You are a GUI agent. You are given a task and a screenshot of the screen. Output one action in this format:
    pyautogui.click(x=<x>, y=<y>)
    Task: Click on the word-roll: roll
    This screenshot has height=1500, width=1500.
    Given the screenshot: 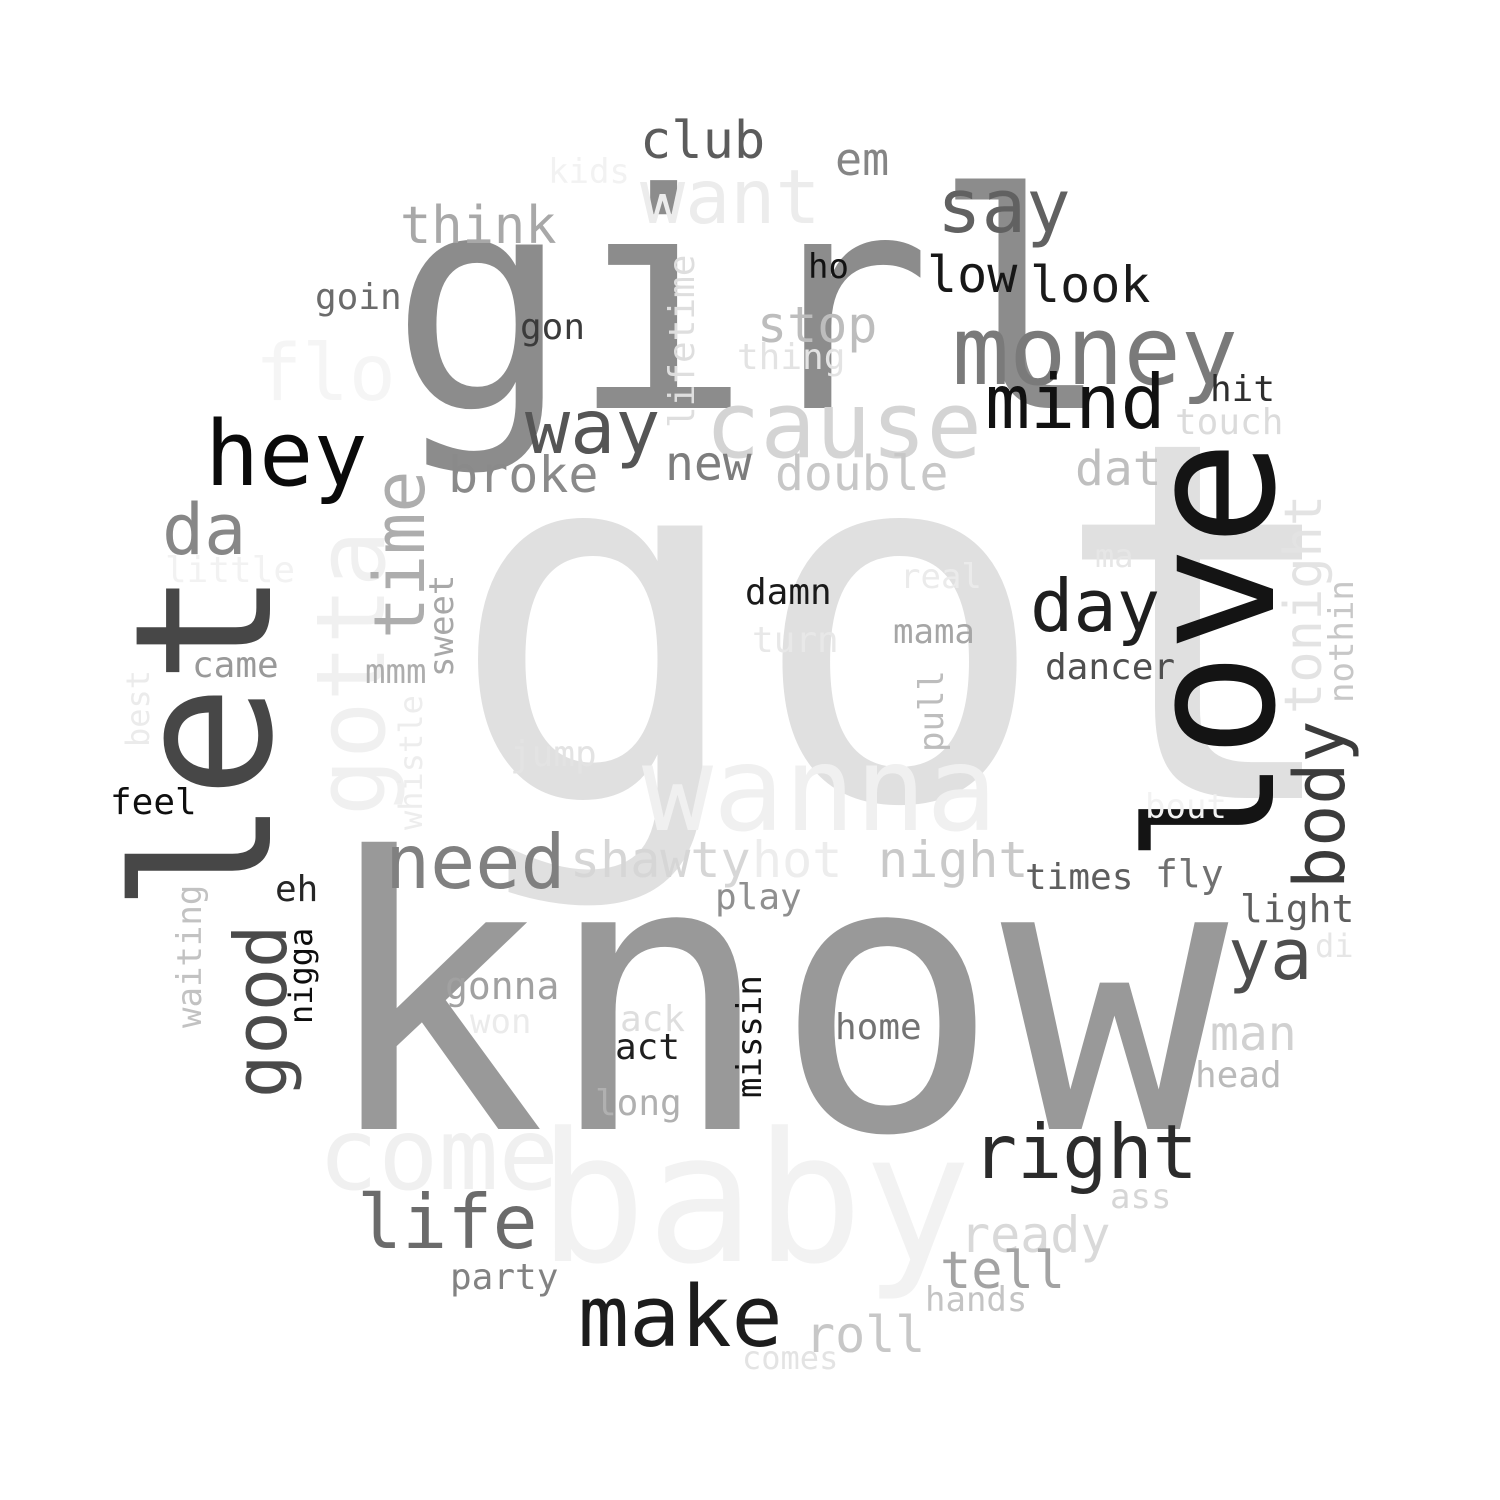 What is the action you would take?
    pyautogui.click(x=865, y=1335)
    